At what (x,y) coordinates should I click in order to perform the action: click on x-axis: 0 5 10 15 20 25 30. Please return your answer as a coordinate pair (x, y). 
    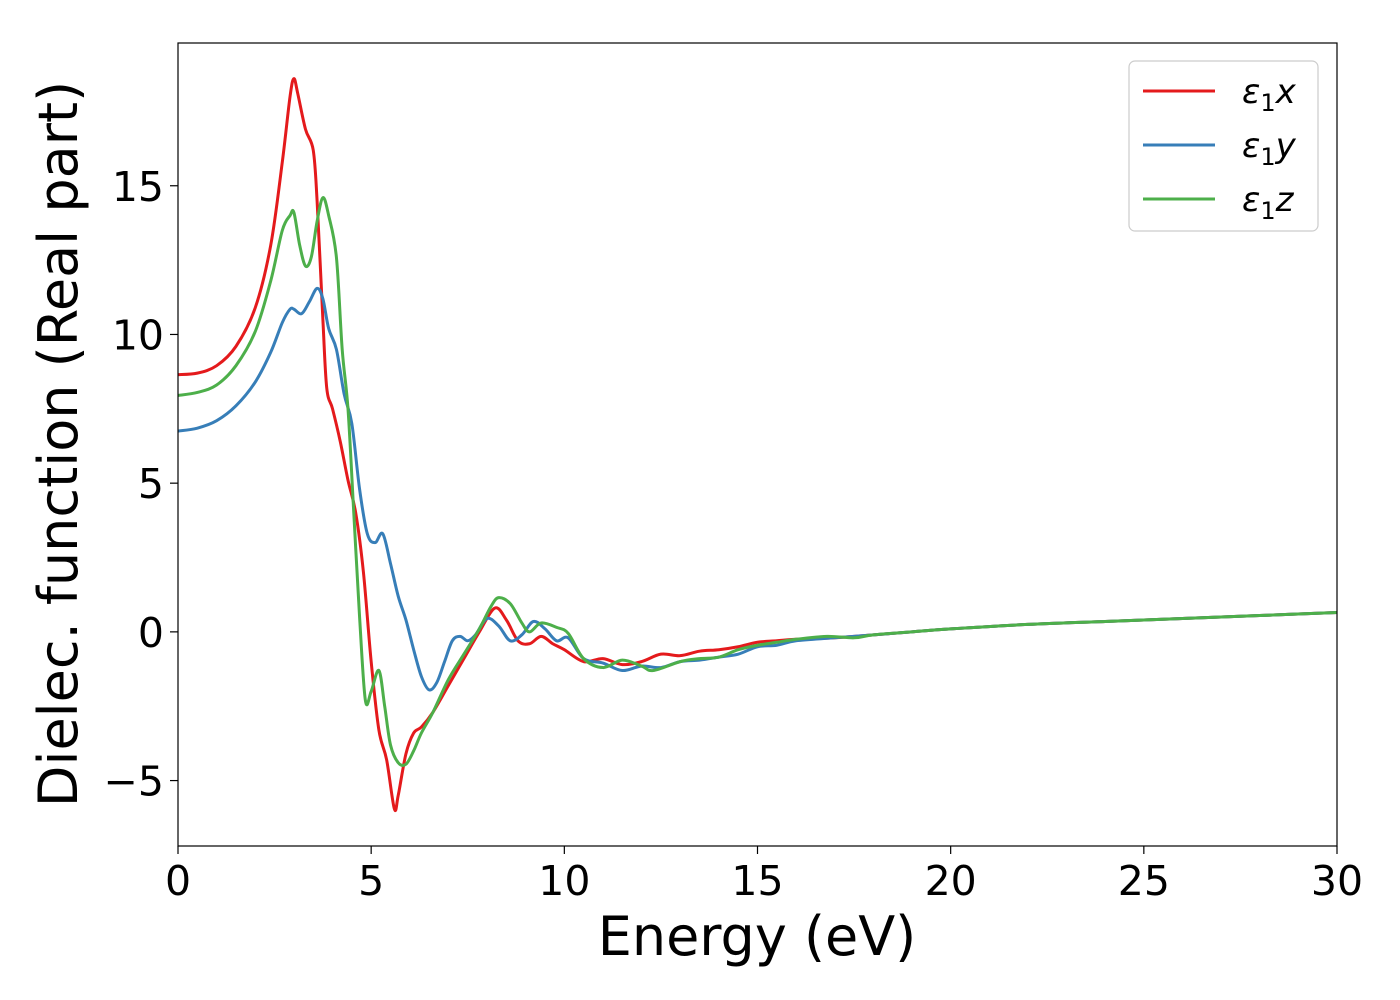
    Looking at the image, I should click on (764, 875).